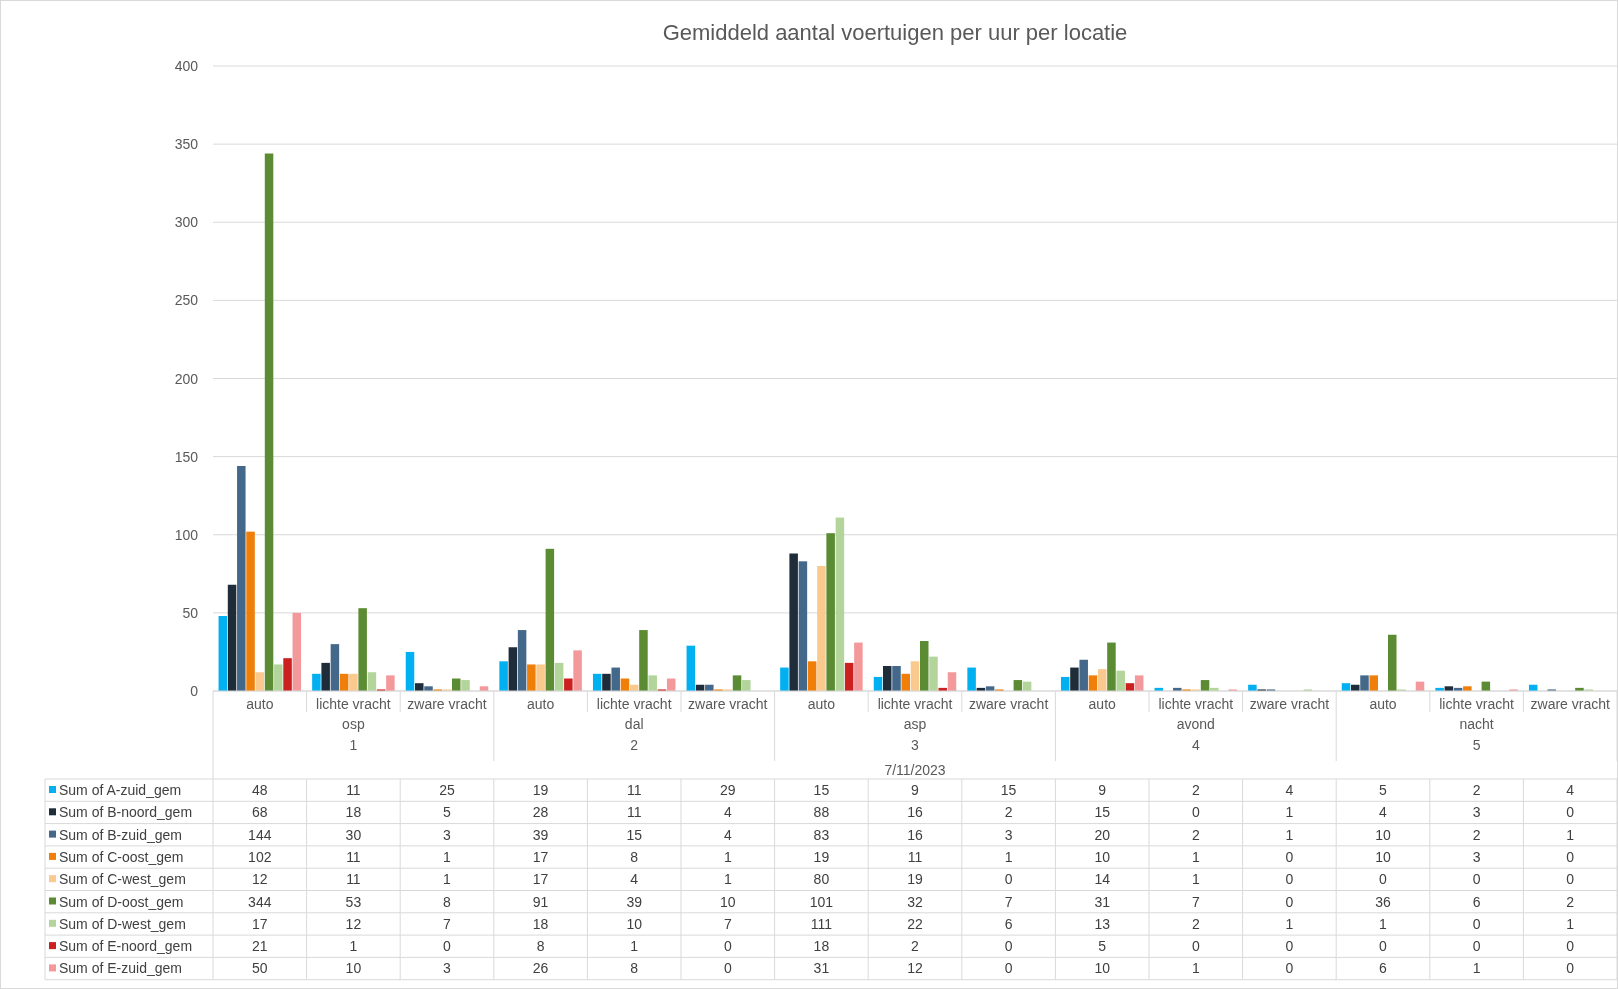 The width and height of the screenshot is (1618, 989). Describe the element at coordinates (915, 770) in the screenshot. I see `text: 7/11/2023` at that location.